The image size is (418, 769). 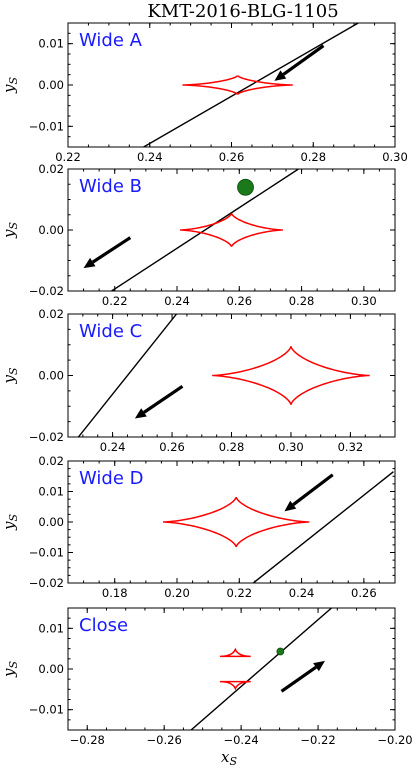 I want to click on x-tick-label: 0.20, so click(x=177, y=593).